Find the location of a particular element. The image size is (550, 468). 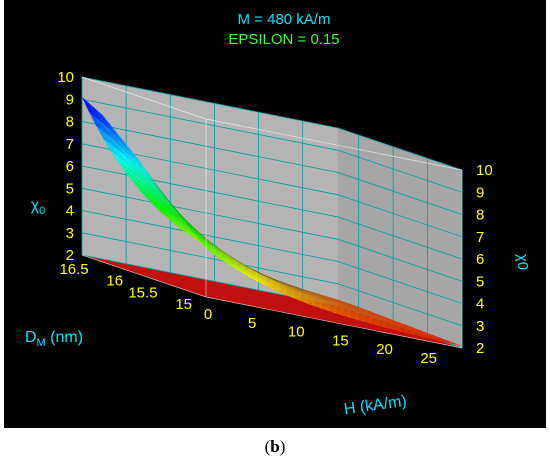

y-tick-label: 16.5 is located at coordinates (73, 269).